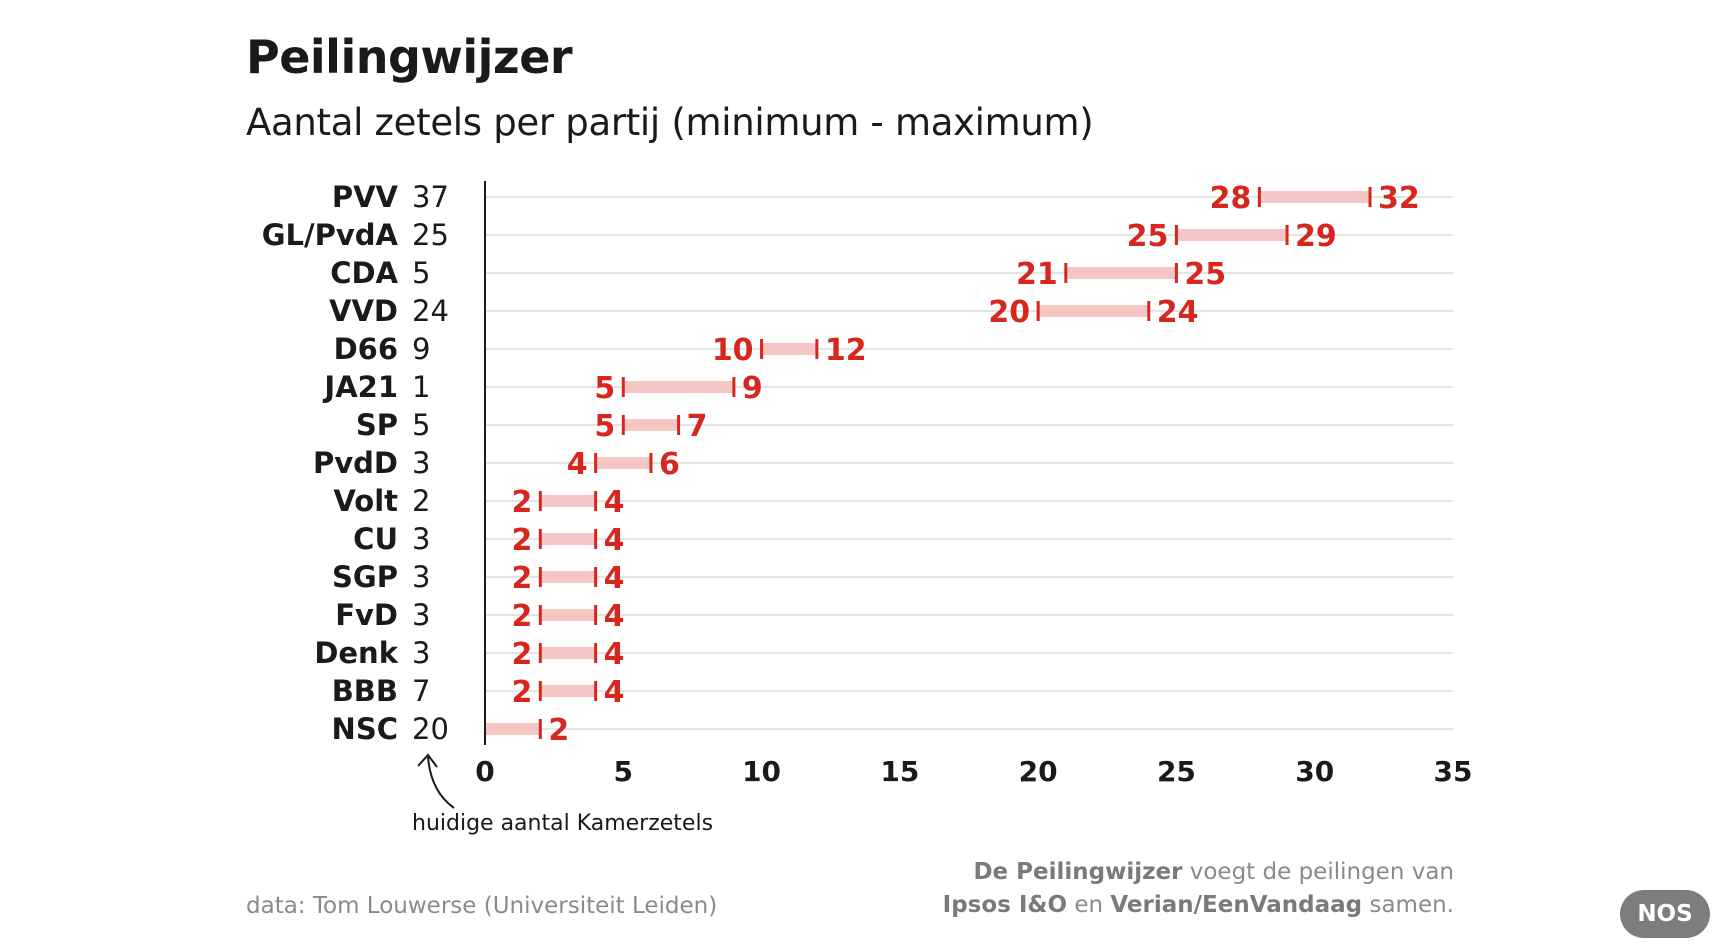 This screenshot has height=952, width=1718. I want to click on min-label-volt: 2, so click(521, 502).